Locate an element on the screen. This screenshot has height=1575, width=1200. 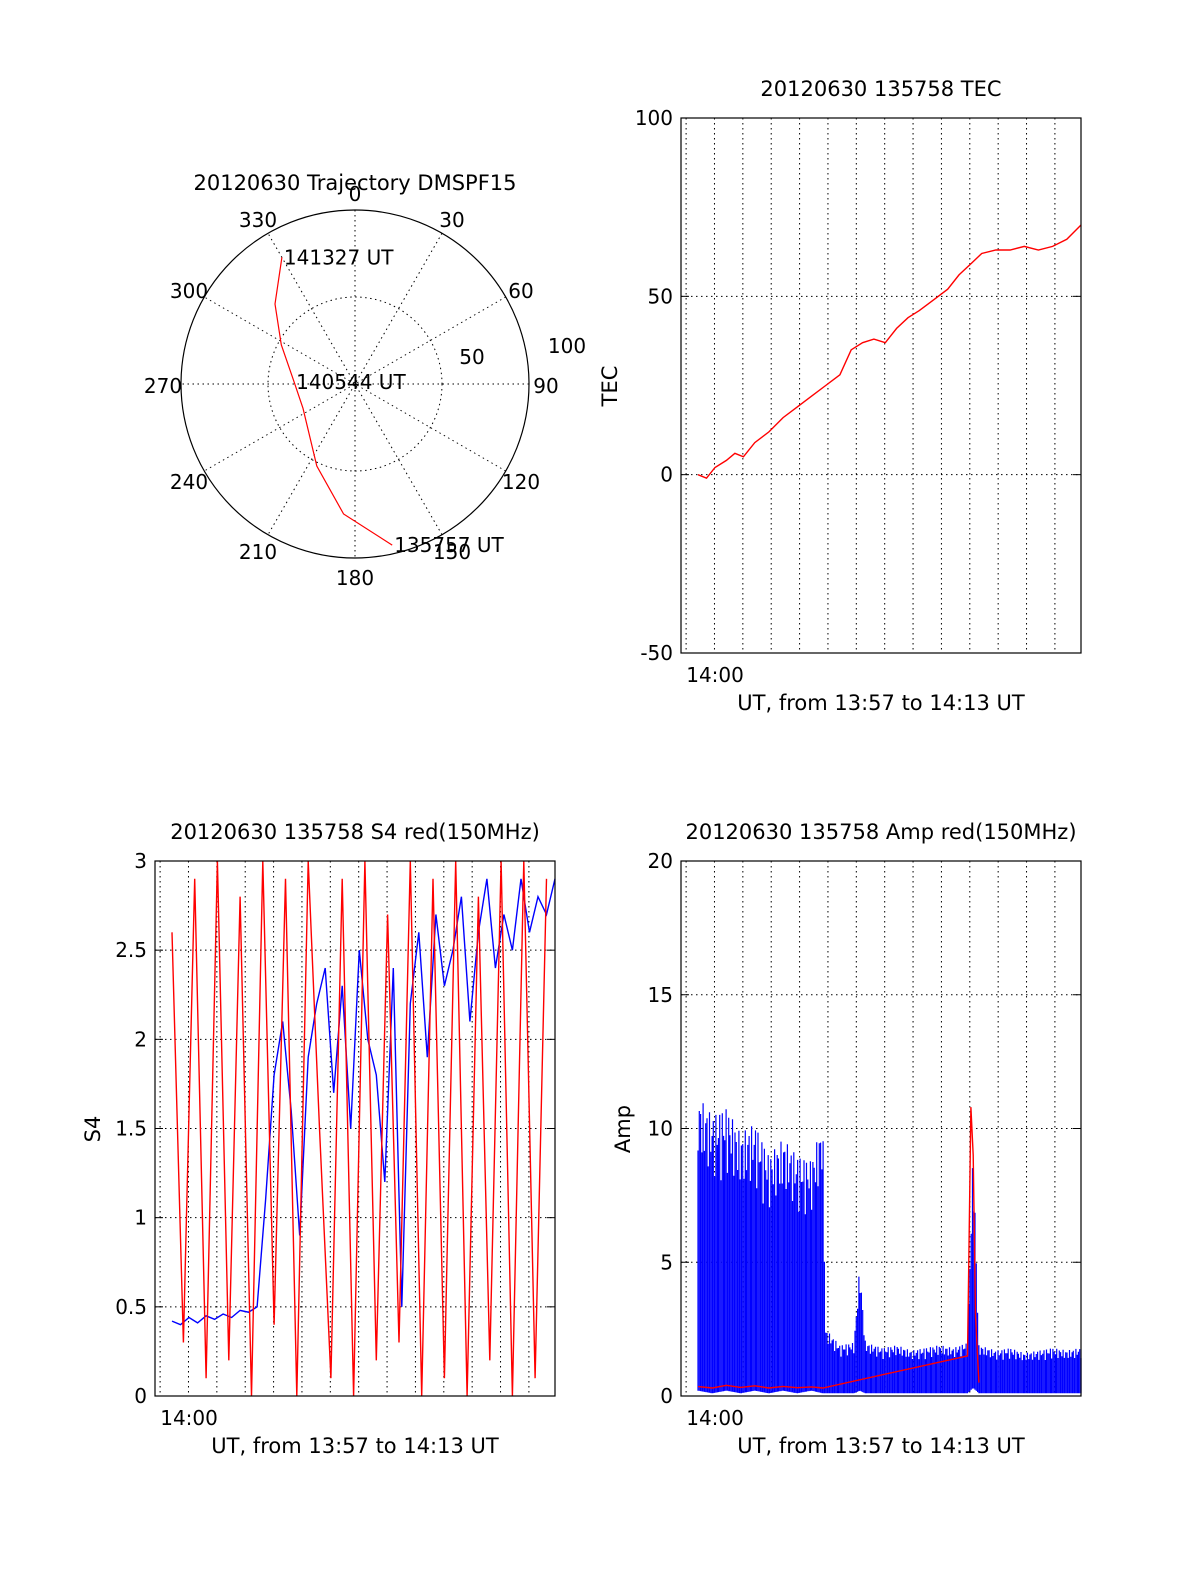
amp-data is located at coordinates (889, 1248).